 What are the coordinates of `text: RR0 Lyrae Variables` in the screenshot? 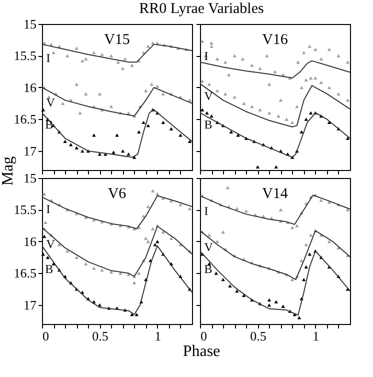 It's located at (201, 9).